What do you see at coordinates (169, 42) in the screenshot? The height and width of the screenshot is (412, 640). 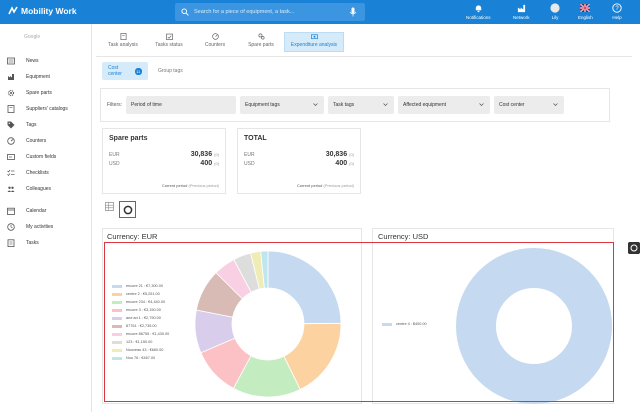 I see `tab-tasks-status: Tasks status` at bounding box center [169, 42].